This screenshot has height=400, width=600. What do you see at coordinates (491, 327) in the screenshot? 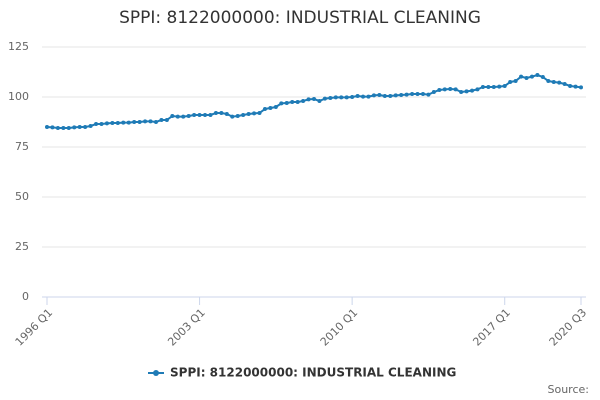
I see `x-tick-label: 2017 Q1` at bounding box center [491, 327].